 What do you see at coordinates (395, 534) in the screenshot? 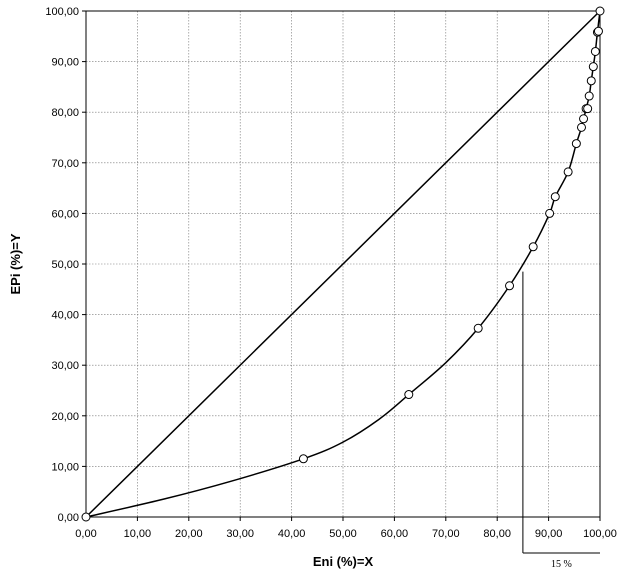
I see `x-tick-label: 60,00` at bounding box center [395, 534].